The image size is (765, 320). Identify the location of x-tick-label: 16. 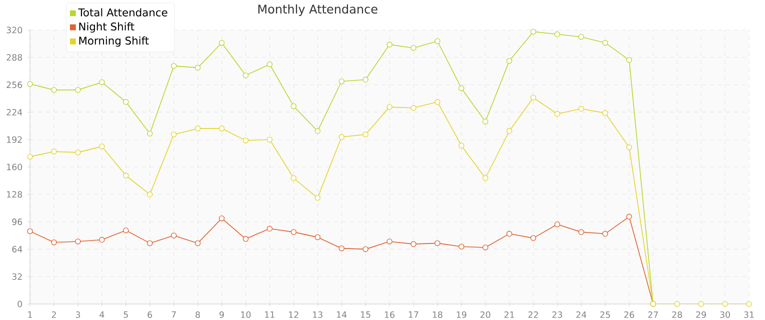
(389, 314).